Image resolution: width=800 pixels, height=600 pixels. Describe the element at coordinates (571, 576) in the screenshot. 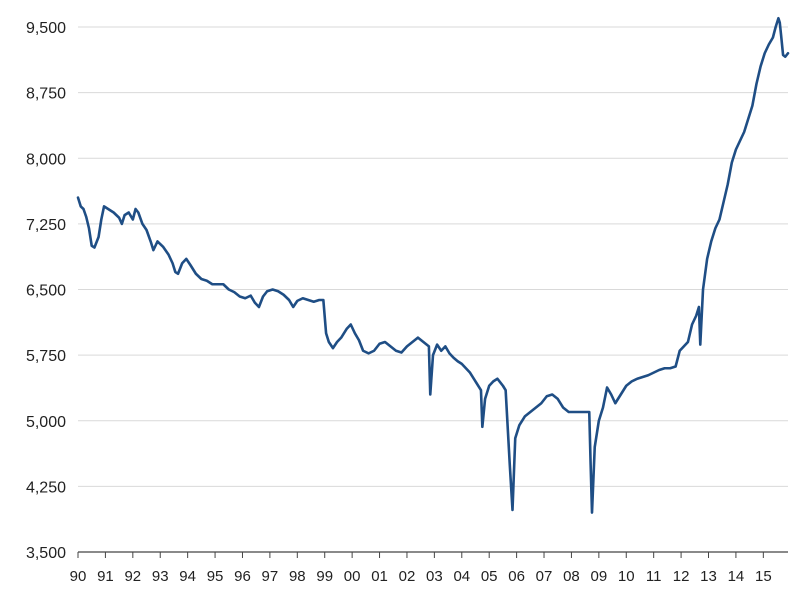

I see `x-tick-label: 08` at that location.